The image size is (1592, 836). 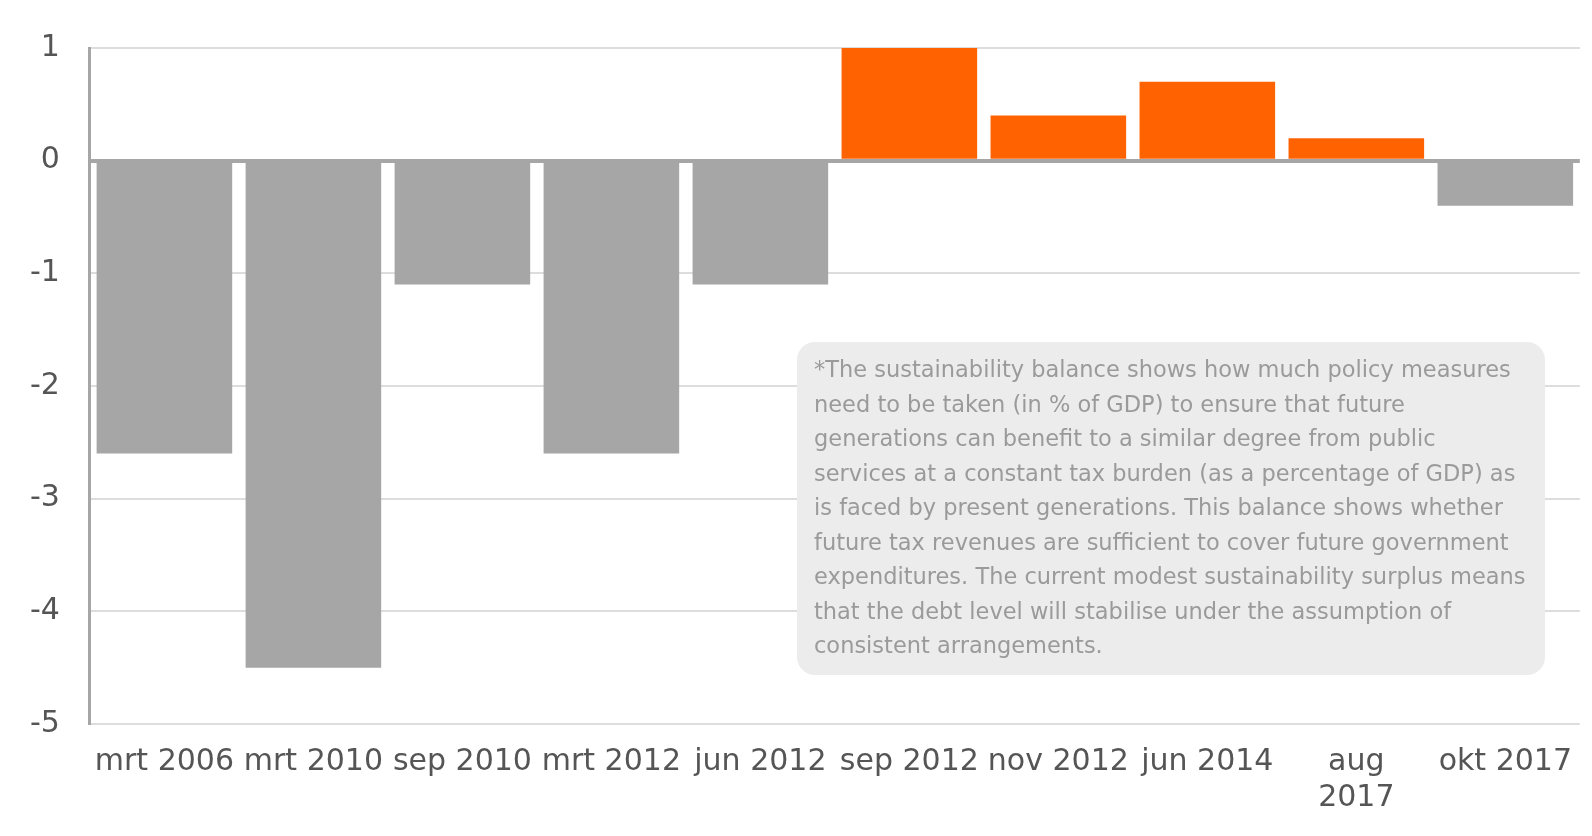 I want to click on y-tick-label: 0, so click(x=50, y=158).